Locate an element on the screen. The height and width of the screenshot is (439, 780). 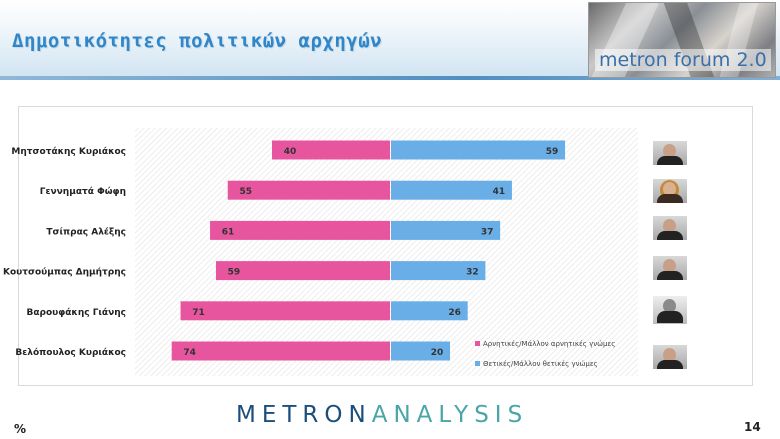
legend-label: Αρνητικές/Μάλλον αρνητικές γνώμες is located at coordinates (549, 344).